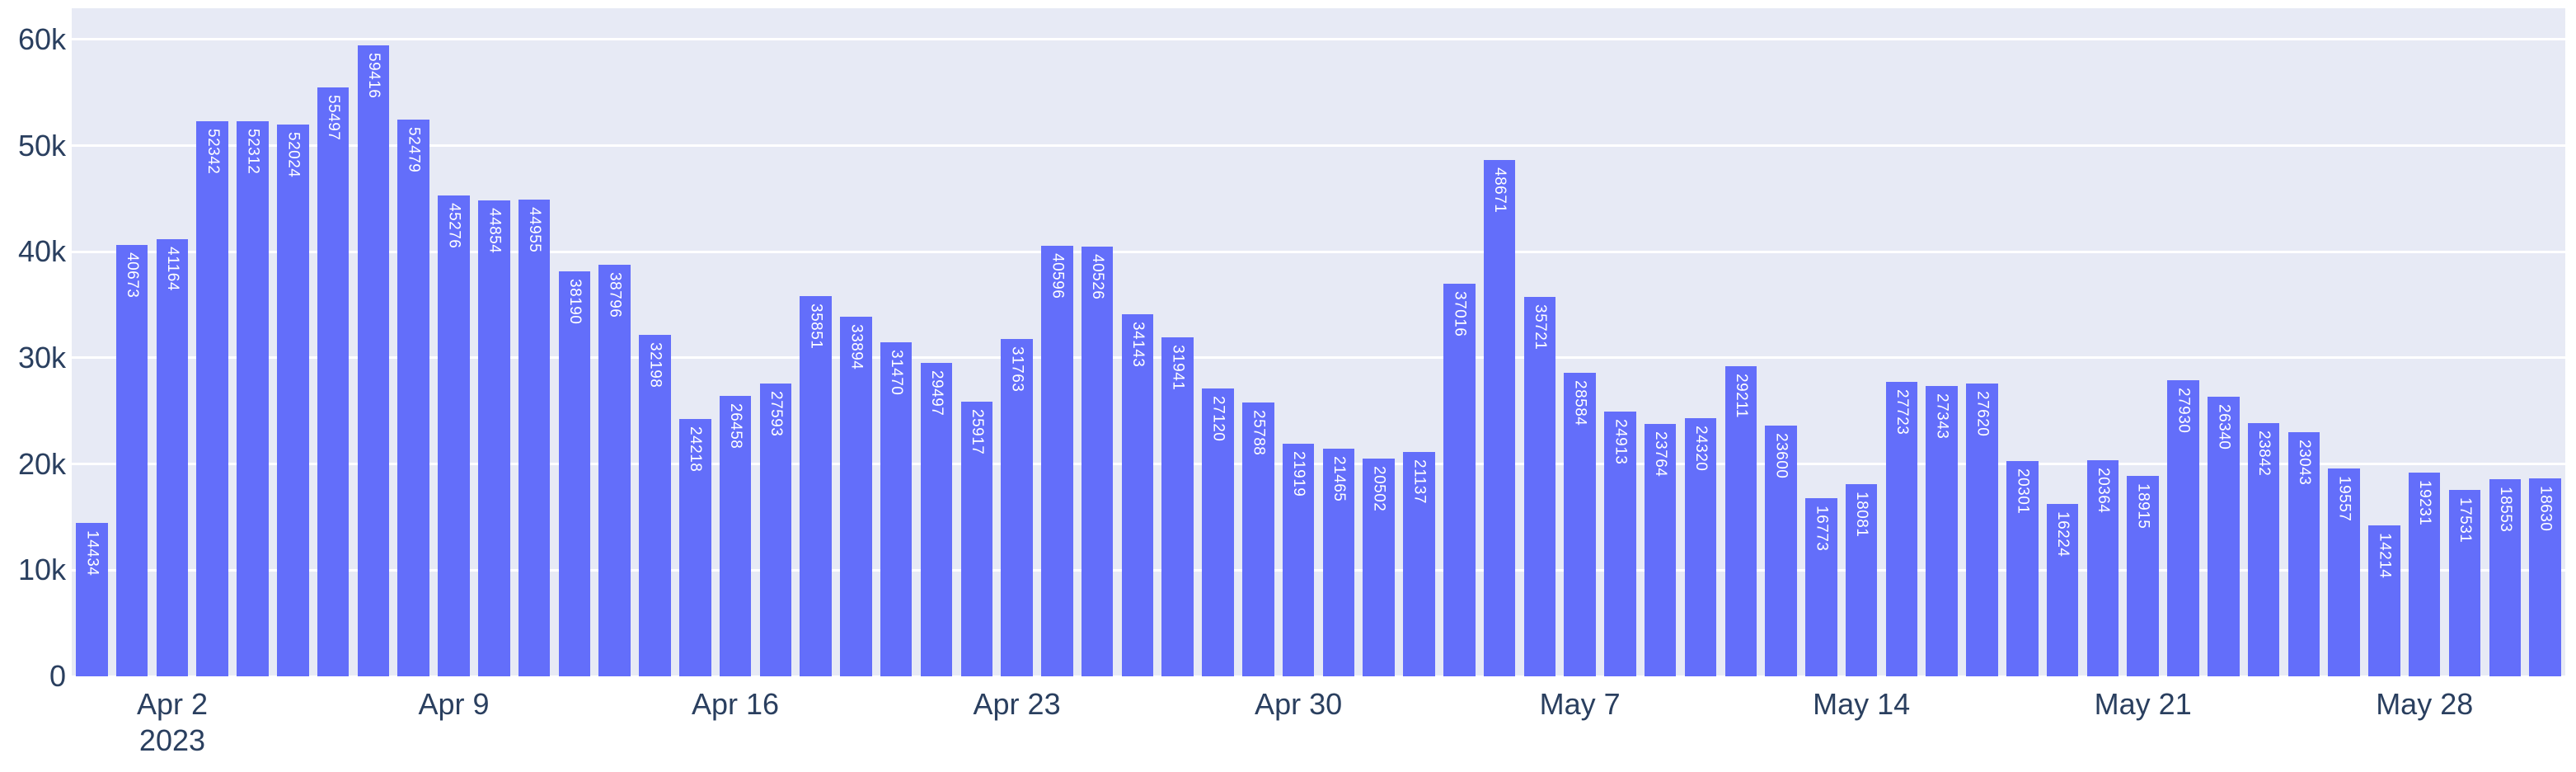  What do you see at coordinates (454, 704) in the screenshot?
I see `x-tick-label: Apr 9` at bounding box center [454, 704].